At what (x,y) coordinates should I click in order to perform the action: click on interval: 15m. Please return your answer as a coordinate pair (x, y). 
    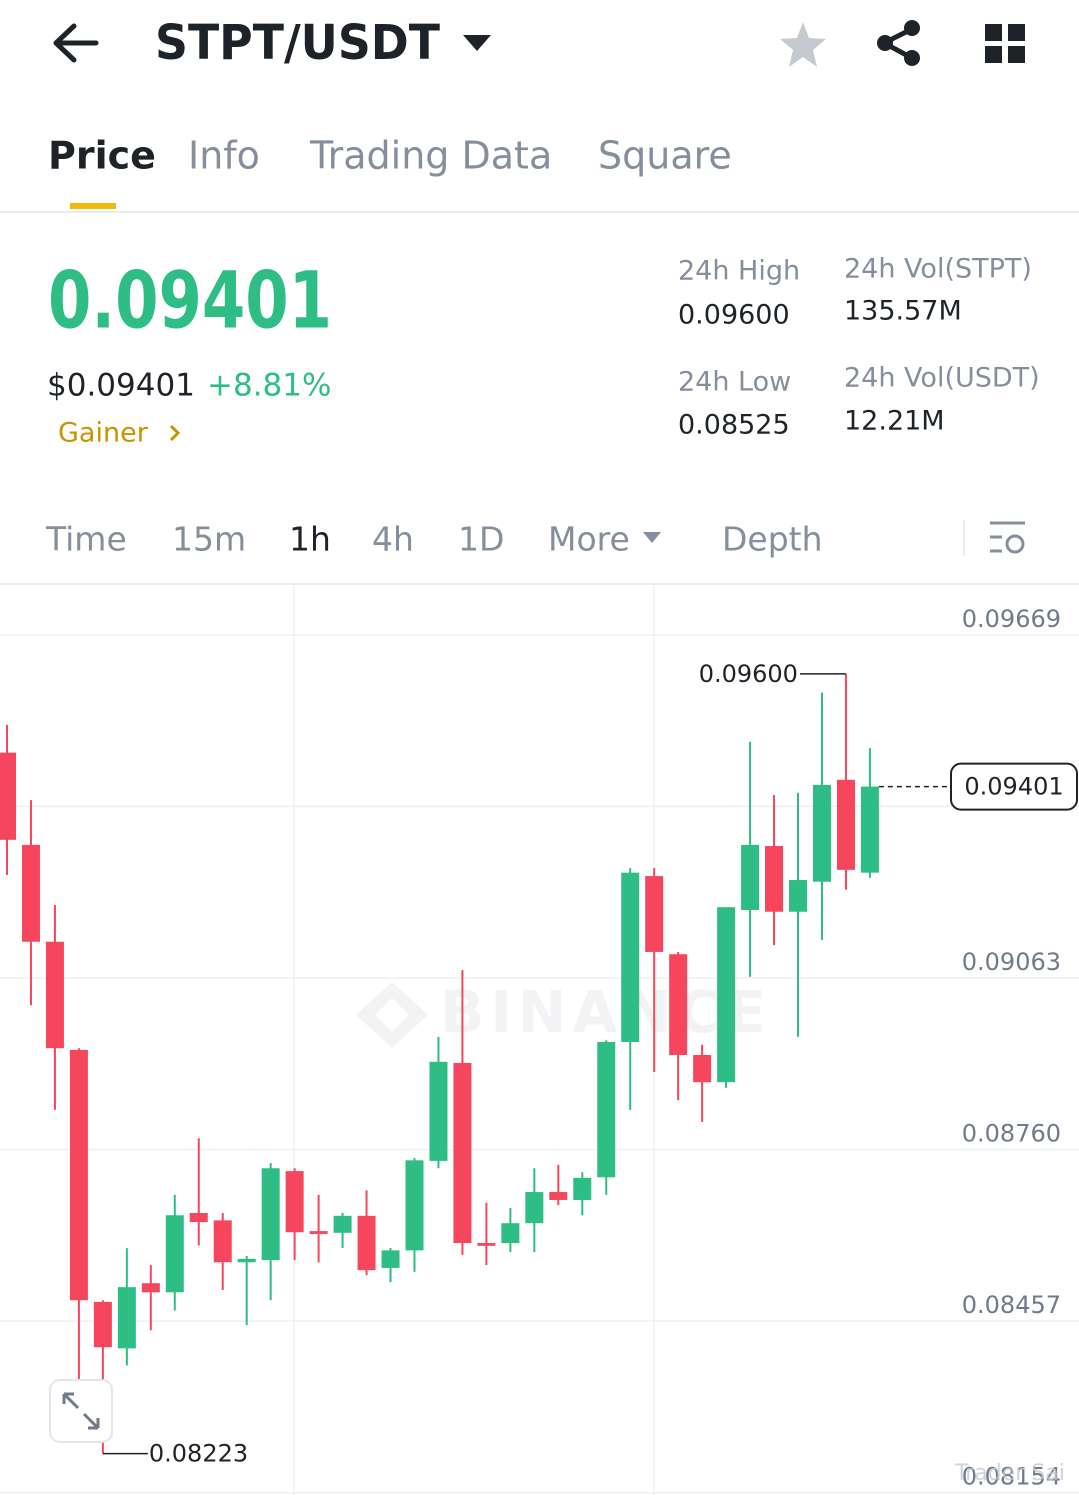
    Looking at the image, I should click on (209, 539).